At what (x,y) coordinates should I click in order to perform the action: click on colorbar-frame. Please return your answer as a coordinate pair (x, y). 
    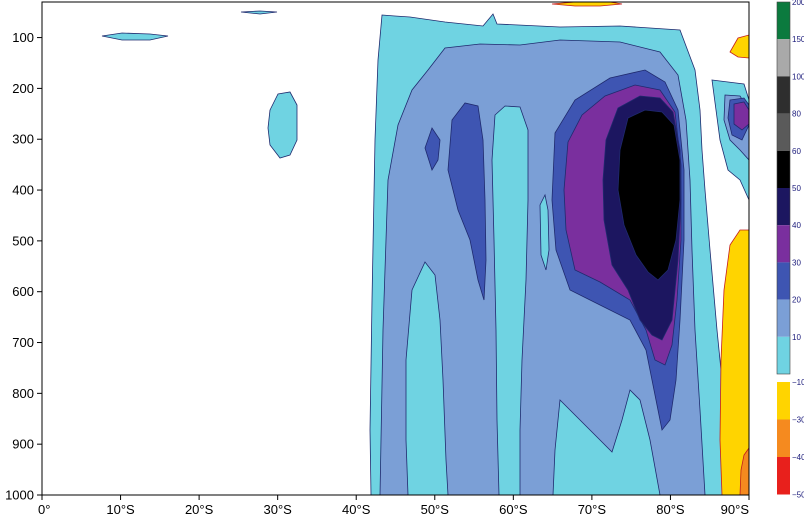
    Looking at the image, I should click on (783, 188).